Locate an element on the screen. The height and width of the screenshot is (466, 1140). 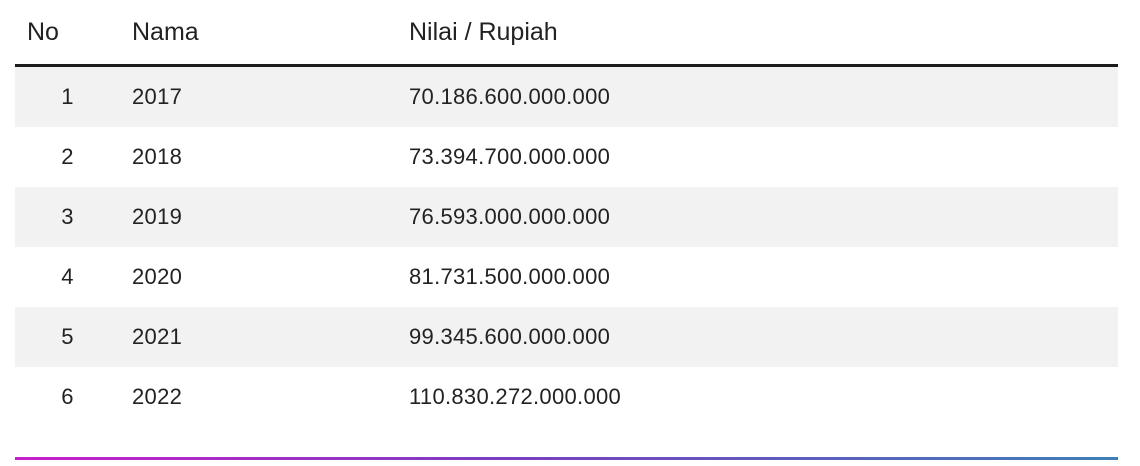
table-header-row: No Nama Nilai / Rupiah is located at coordinates (566, 33).